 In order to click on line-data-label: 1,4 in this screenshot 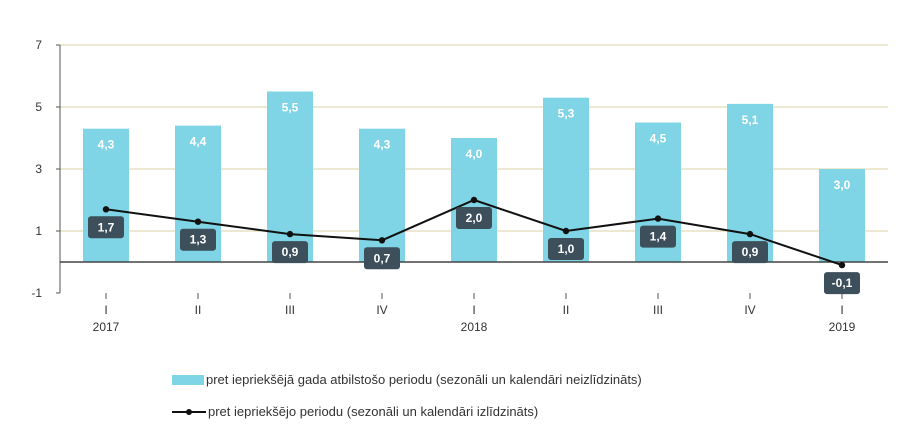, I will do `click(658, 237)`.